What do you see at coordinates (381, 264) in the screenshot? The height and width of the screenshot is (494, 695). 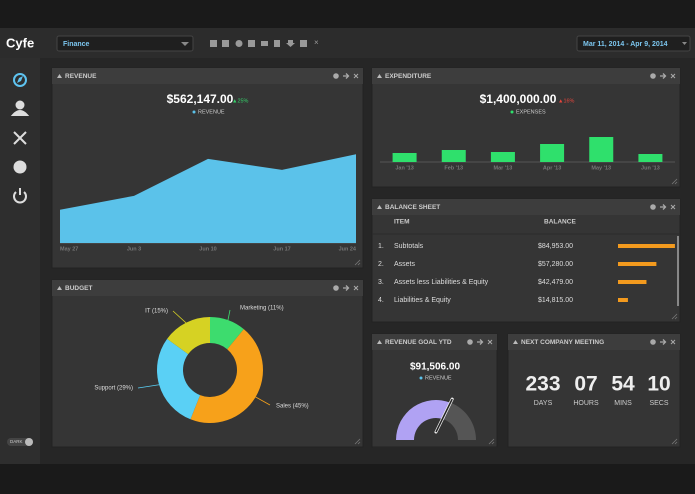 I see `row-index: 2.` at bounding box center [381, 264].